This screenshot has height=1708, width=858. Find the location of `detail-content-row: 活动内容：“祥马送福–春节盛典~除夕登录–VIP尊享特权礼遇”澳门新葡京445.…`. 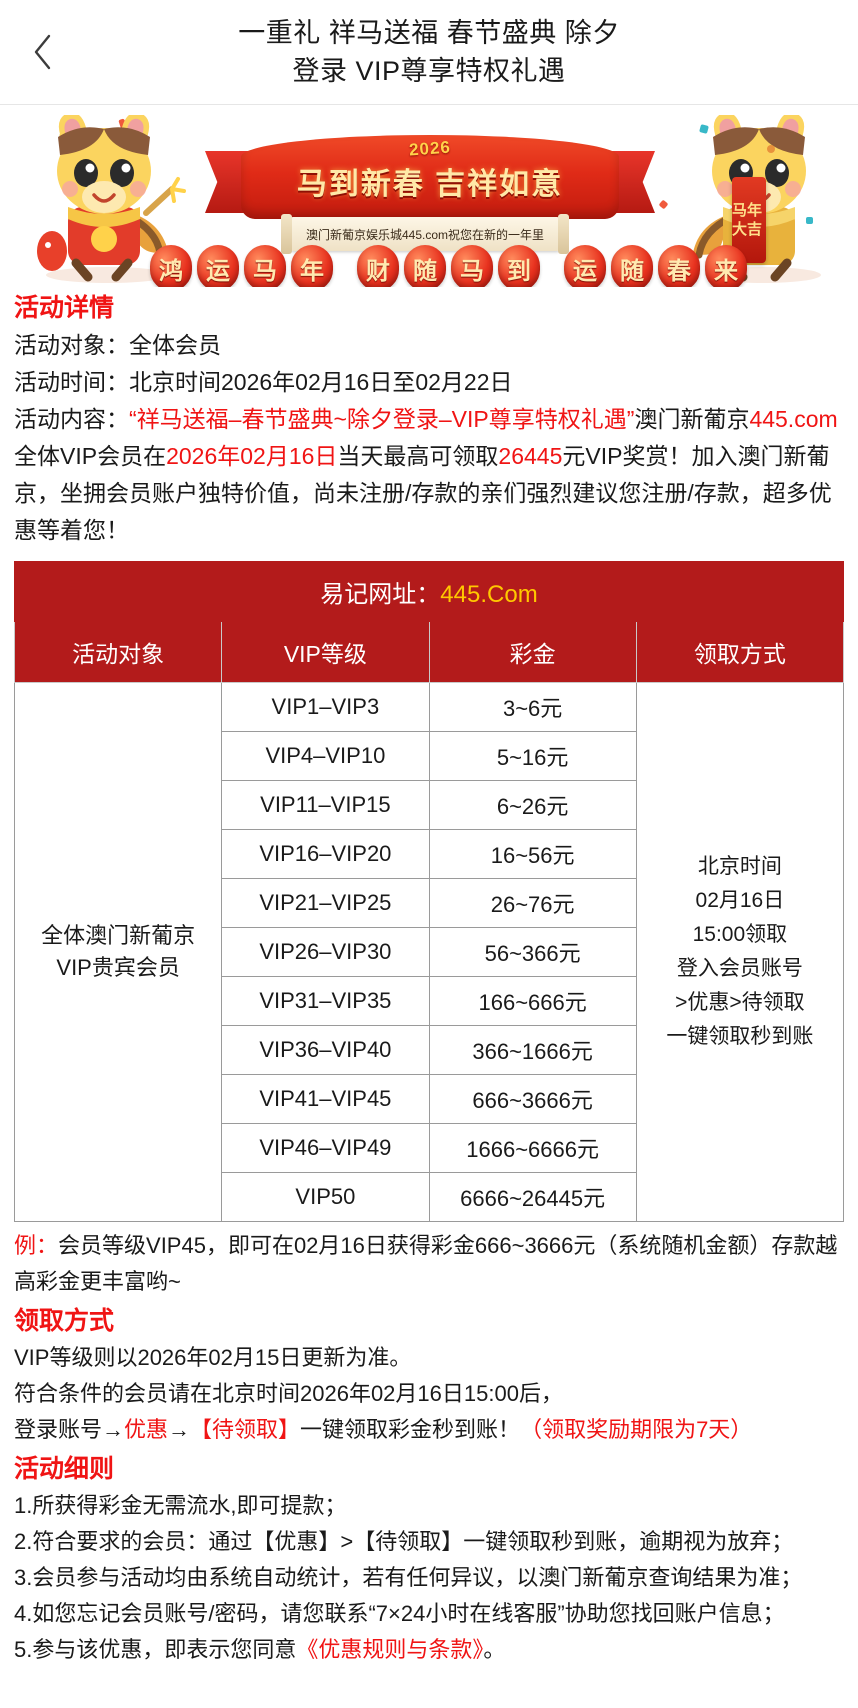

detail-content-row: 活动内容：“祥马送福–春节盛典~除夕登录–VIP尊享特权礼遇”澳门新葡京445.… is located at coordinates (429, 475).